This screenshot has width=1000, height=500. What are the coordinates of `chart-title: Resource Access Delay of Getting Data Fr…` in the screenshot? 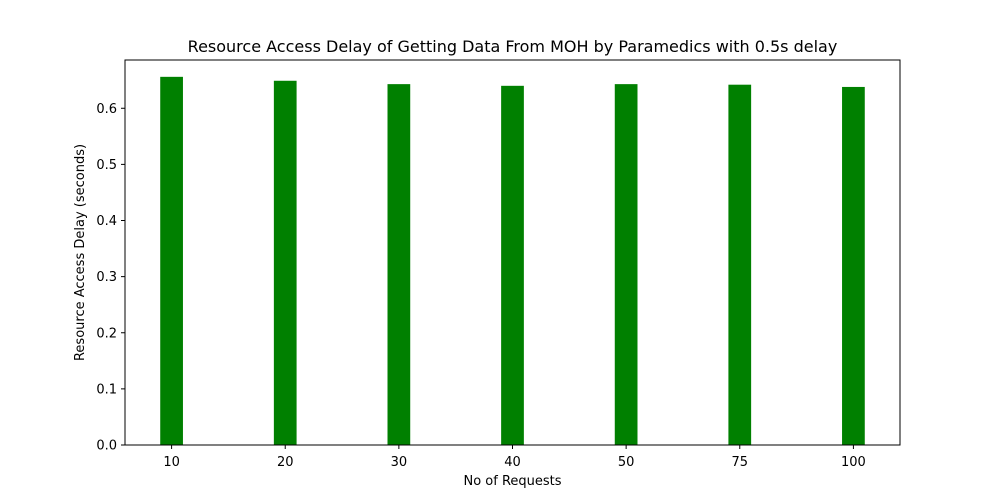 It's located at (513, 46).